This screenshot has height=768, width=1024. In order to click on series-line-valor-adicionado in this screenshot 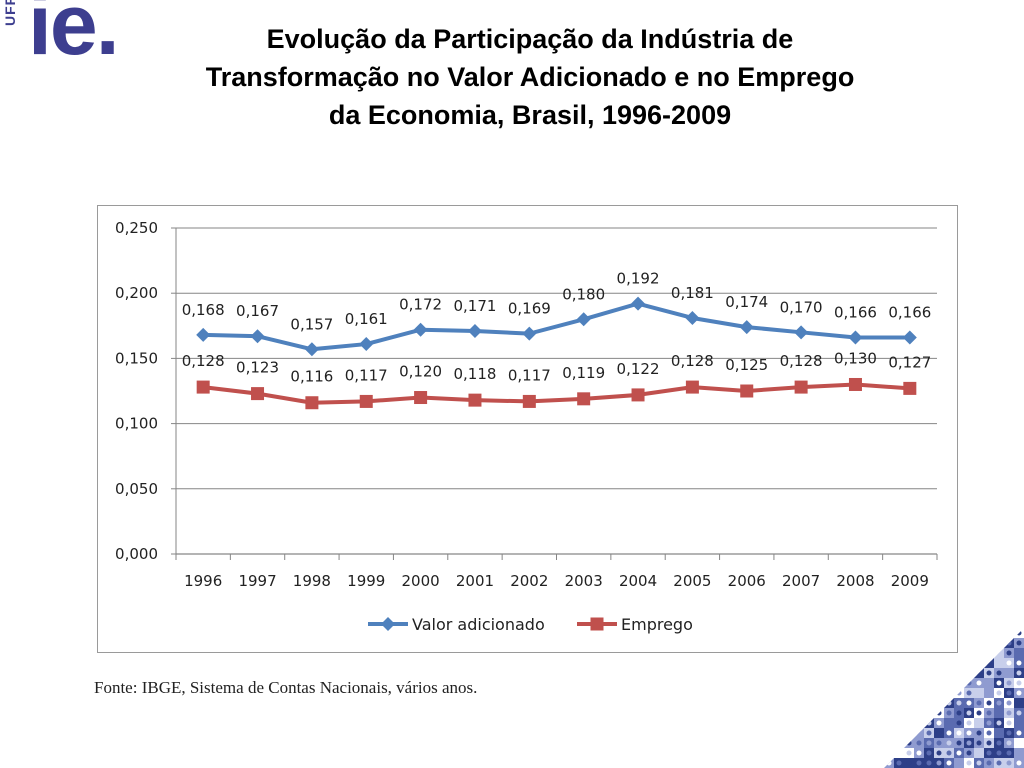, I will do `click(556, 326)`.